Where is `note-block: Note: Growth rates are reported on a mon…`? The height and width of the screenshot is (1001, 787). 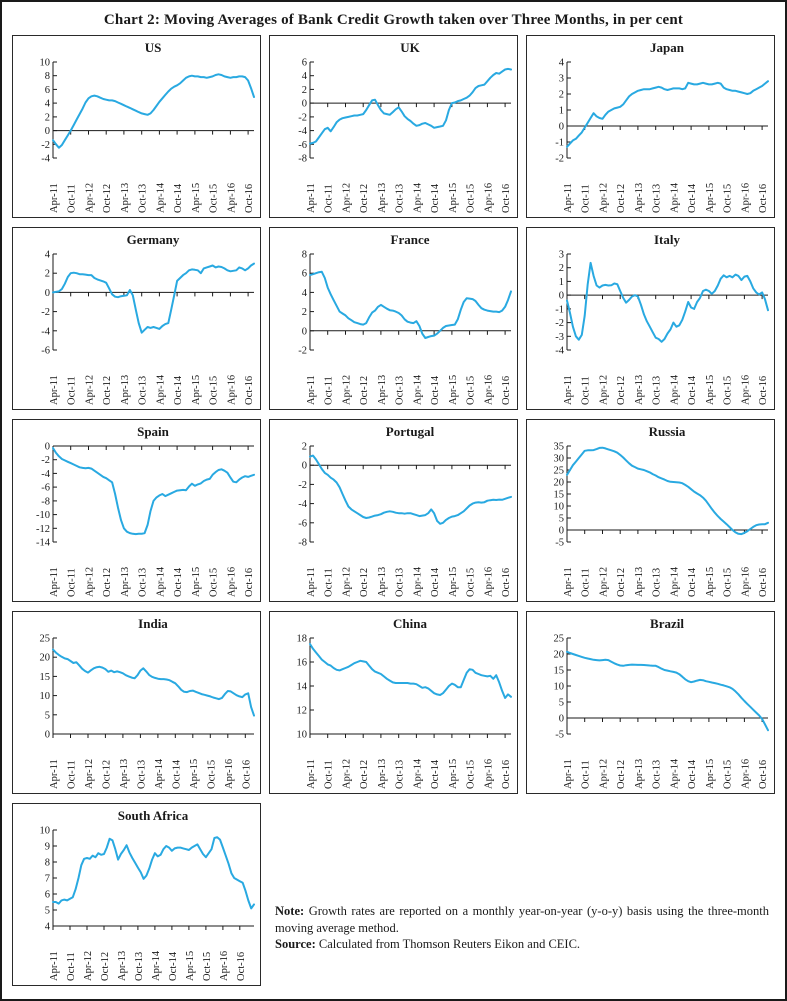 note-block: Note: Growth rates are reported on a mon… is located at coordinates (522, 894).